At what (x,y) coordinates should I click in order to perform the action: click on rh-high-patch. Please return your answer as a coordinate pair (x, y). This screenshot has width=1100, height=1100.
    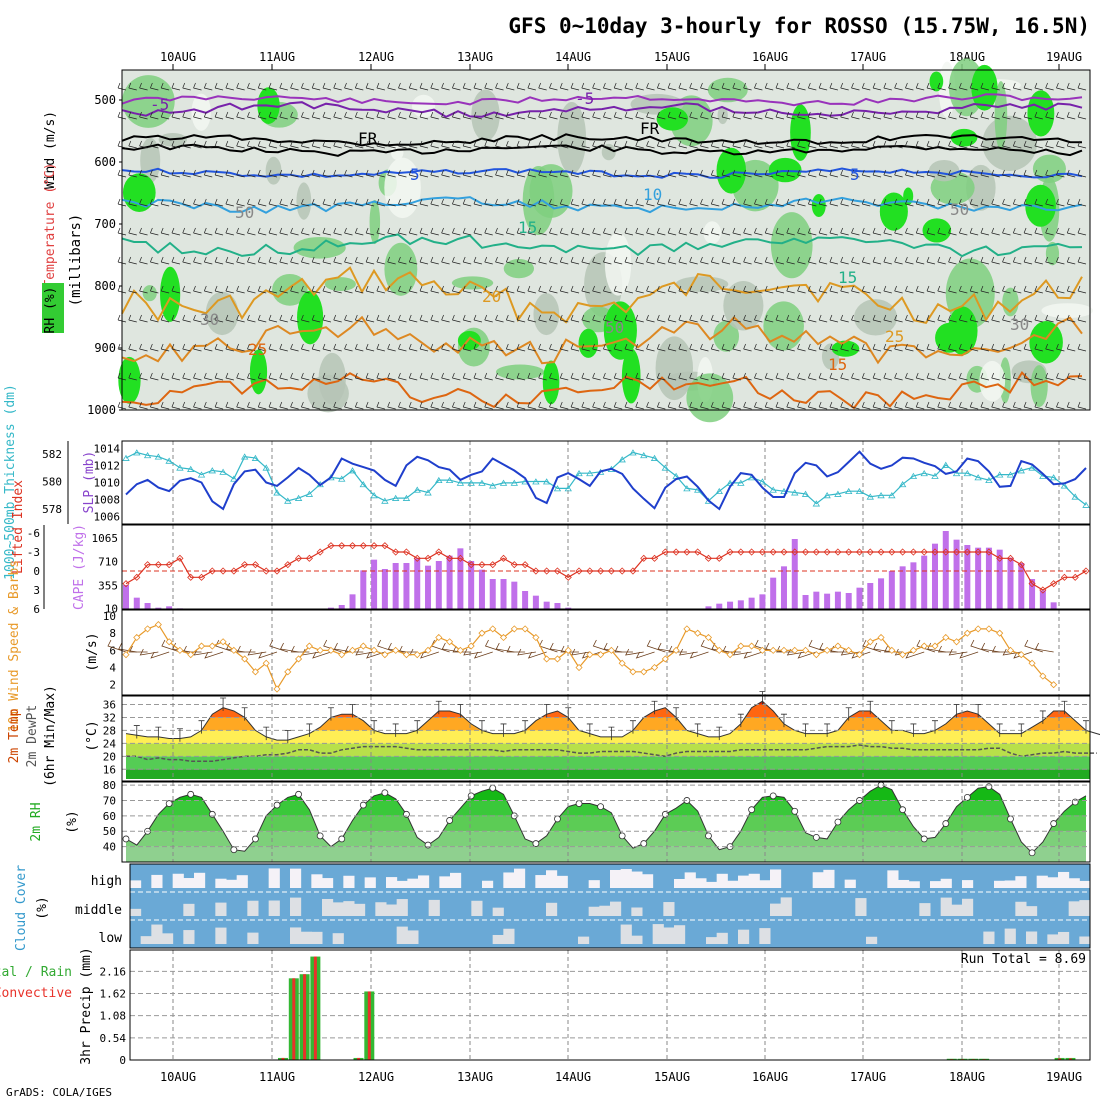
    Looking at the image, I should click on (129, 380).